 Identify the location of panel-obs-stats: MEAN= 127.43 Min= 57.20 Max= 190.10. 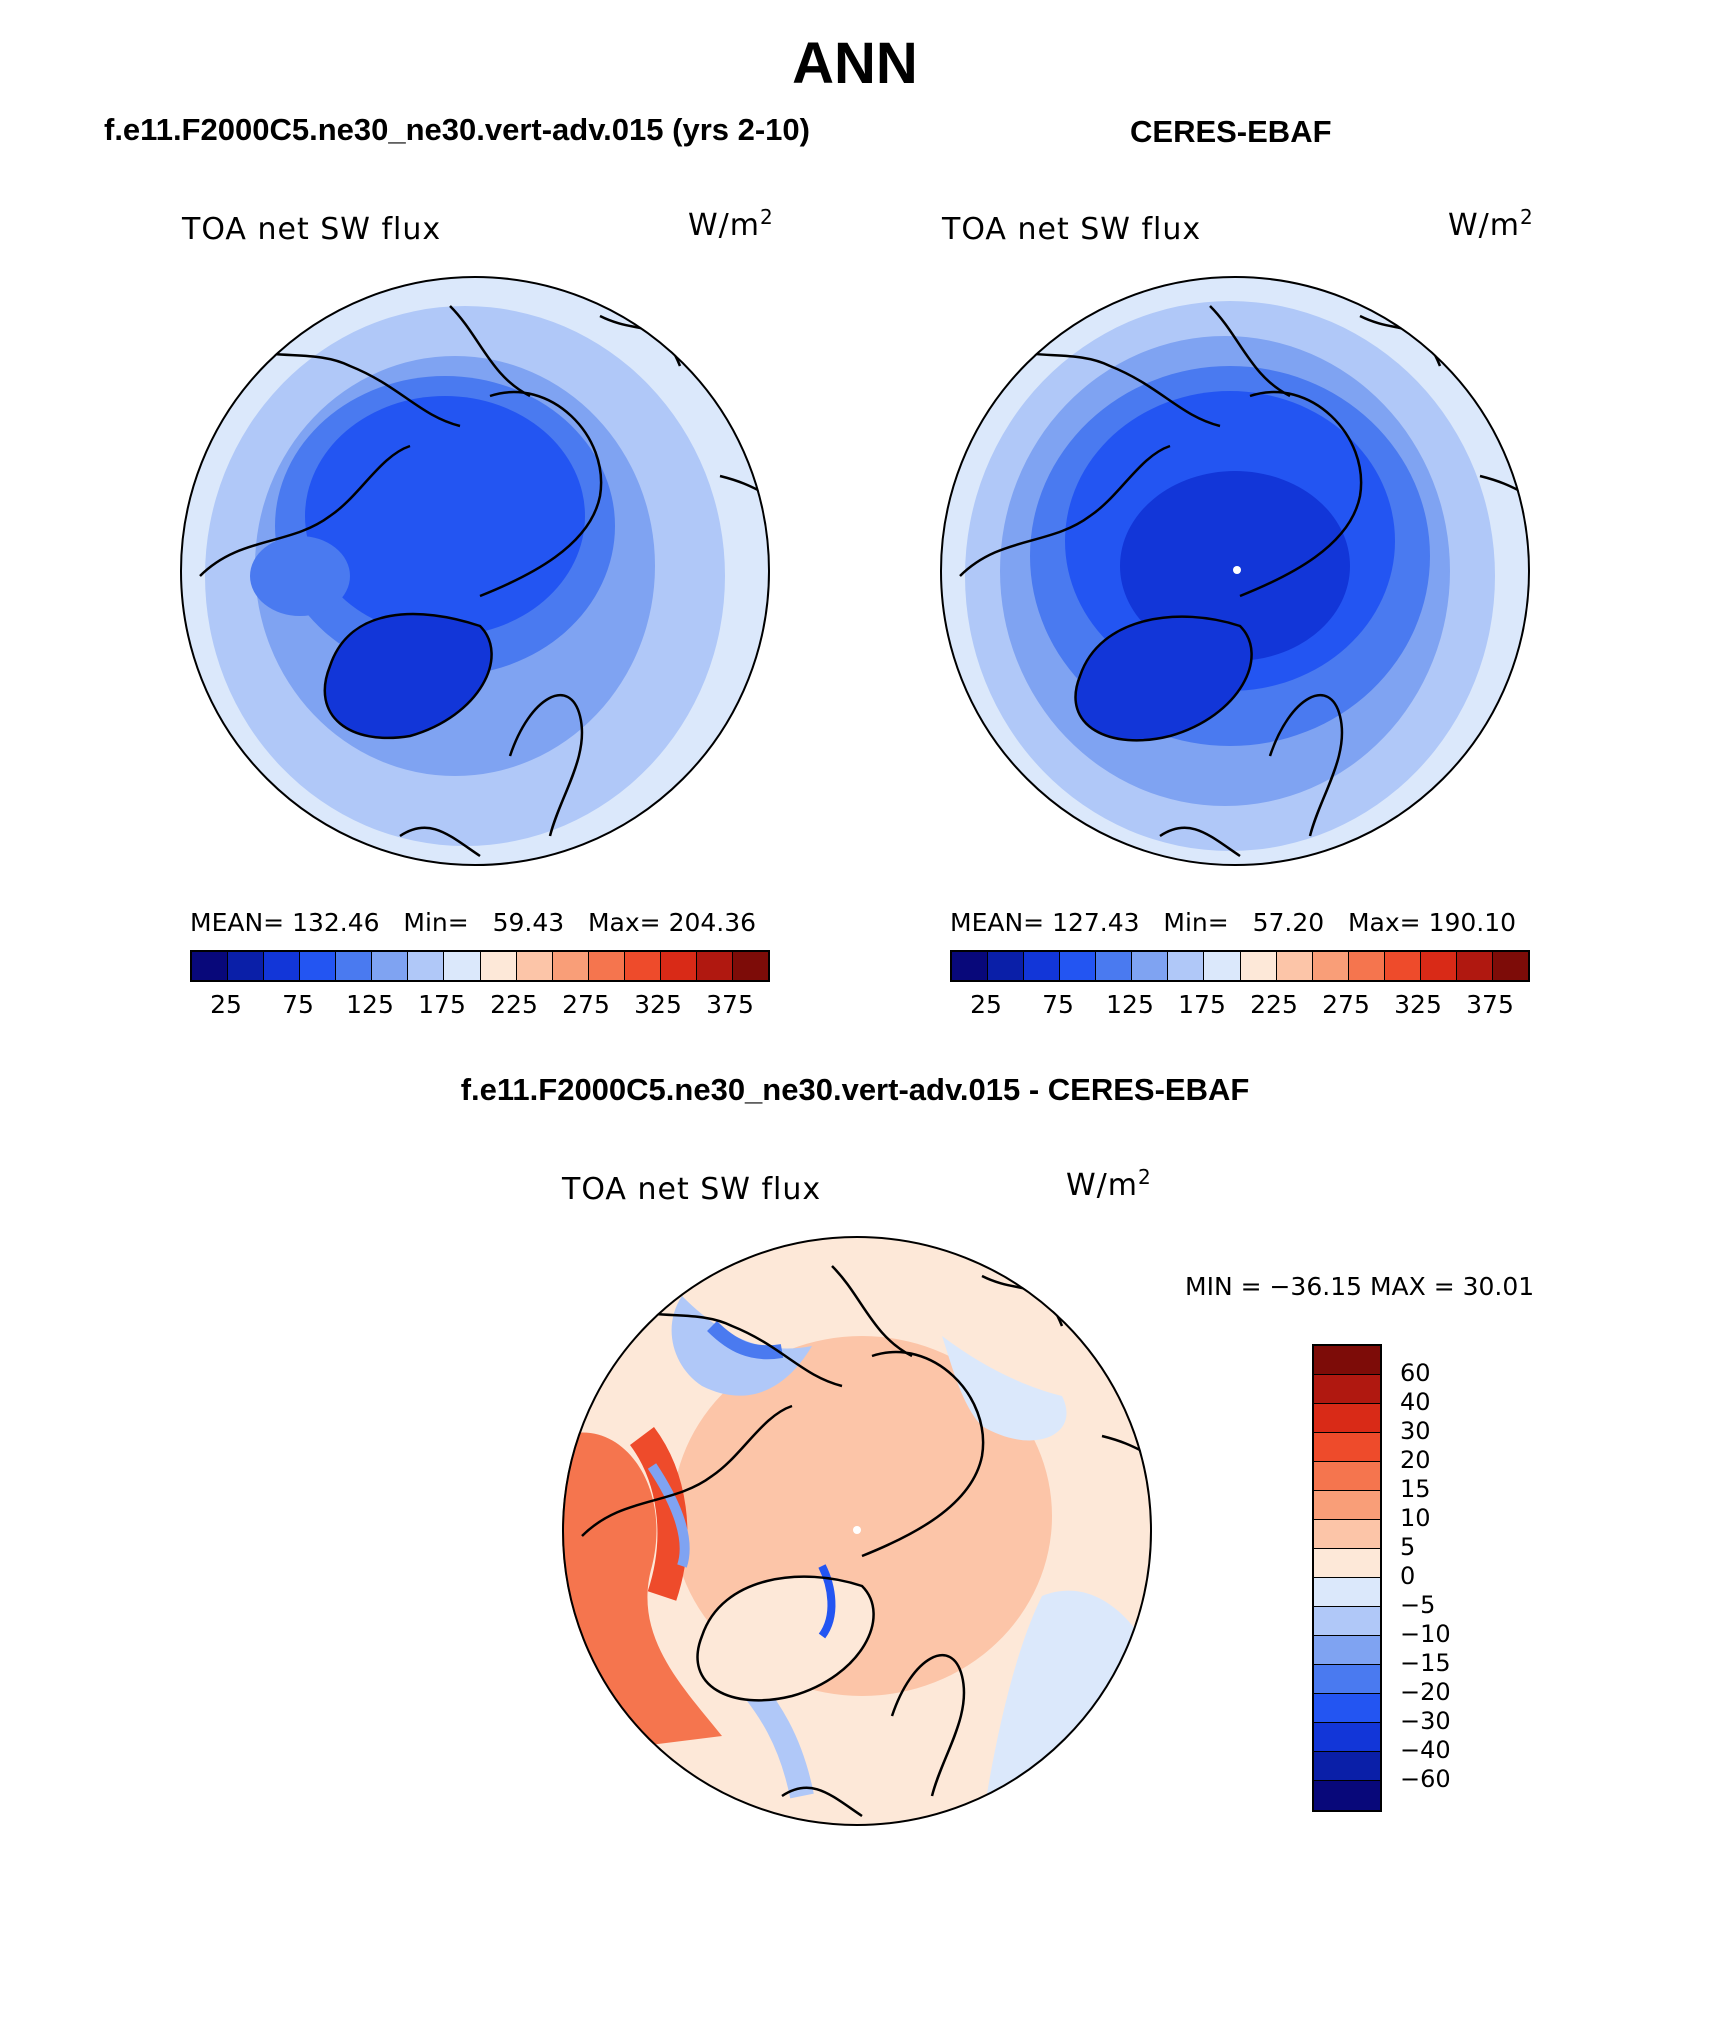
(1233, 922).